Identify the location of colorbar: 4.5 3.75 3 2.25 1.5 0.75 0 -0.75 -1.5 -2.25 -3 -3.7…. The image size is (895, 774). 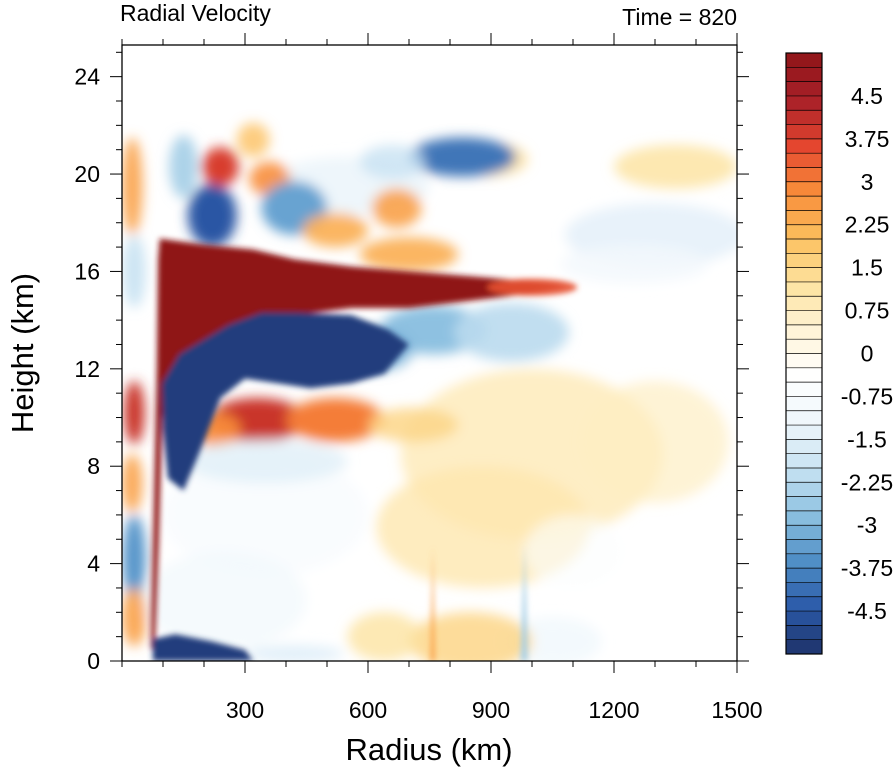
(839, 353).